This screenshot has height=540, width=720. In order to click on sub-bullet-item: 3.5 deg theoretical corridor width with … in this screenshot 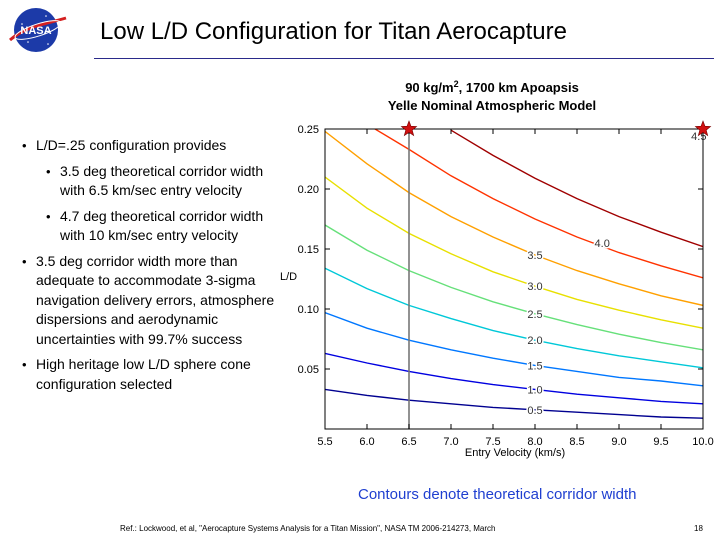, I will do `click(150, 181)`.